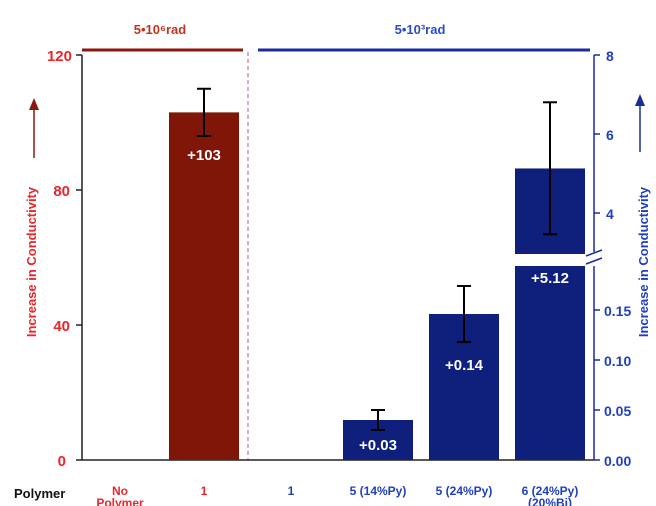  Describe the element at coordinates (464, 491) in the screenshot. I see `category-label: 5 (24%Py)` at that location.